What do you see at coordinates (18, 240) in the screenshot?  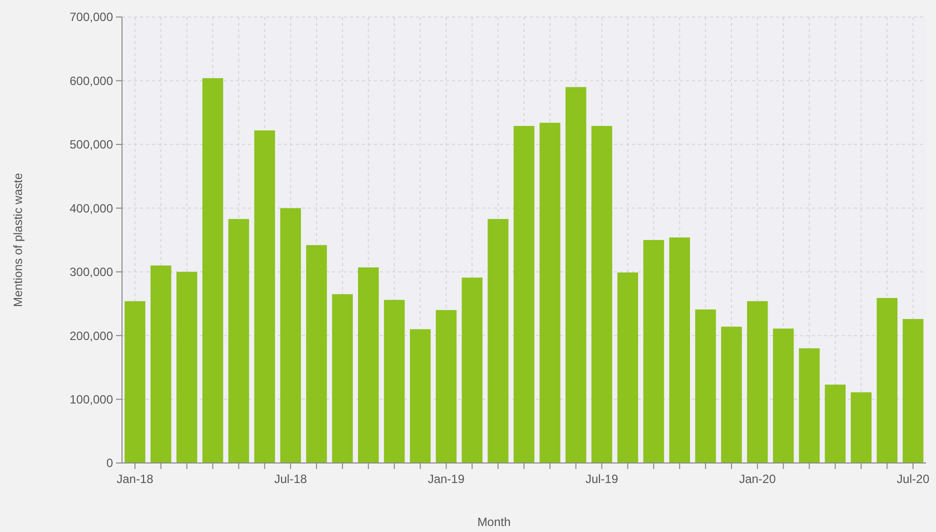 I see `y-axis-title: Mentions of plastic waste` at bounding box center [18, 240].